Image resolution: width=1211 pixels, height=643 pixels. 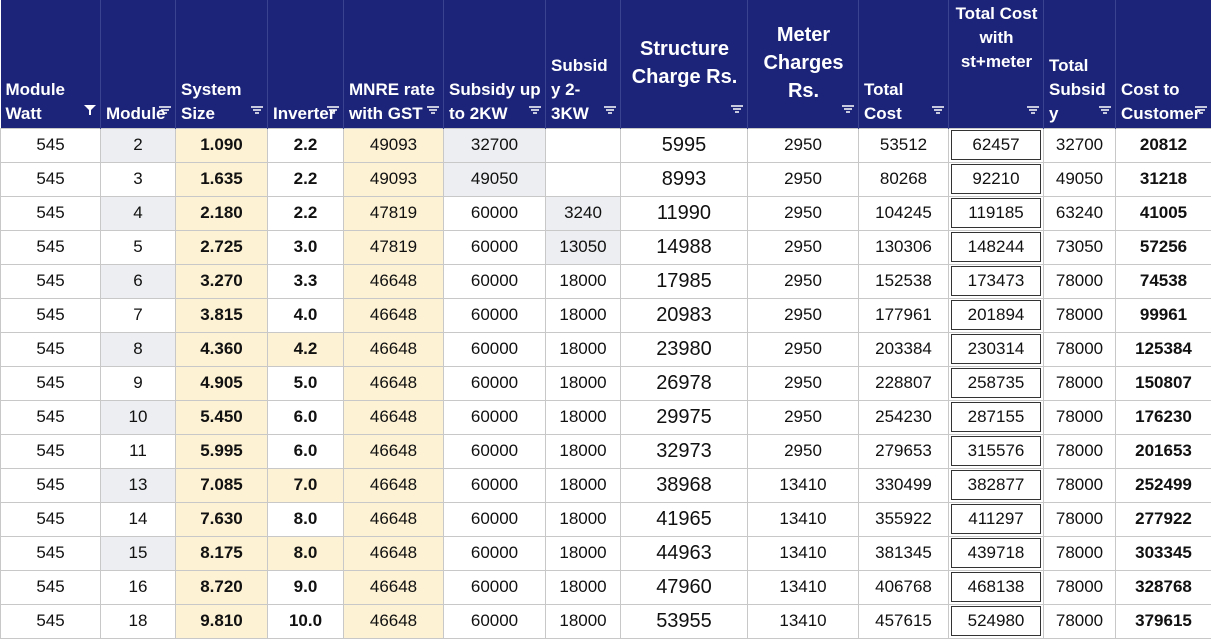 I want to click on table-cell: 258735, so click(x=996, y=383).